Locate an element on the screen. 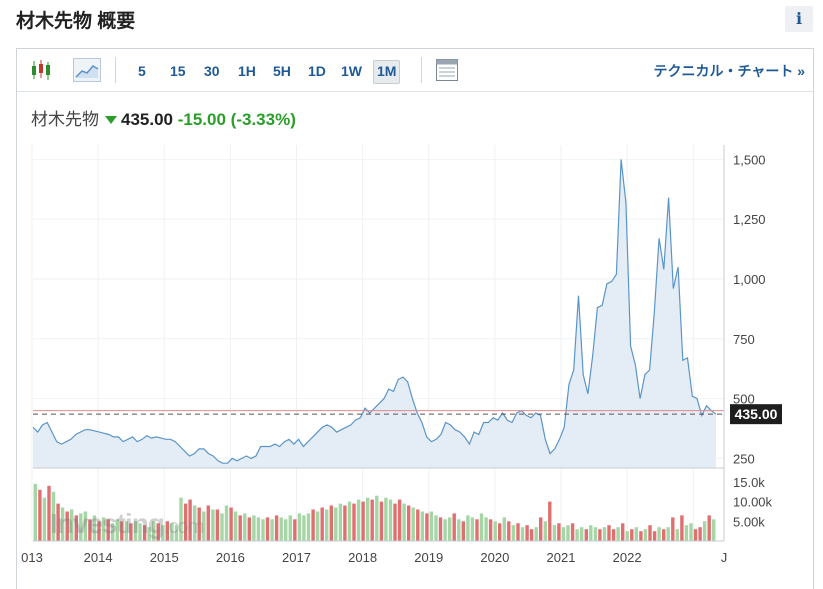 The height and width of the screenshot is (589, 823). watermark-logo: Investing.com is located at coordinates (127, 523).